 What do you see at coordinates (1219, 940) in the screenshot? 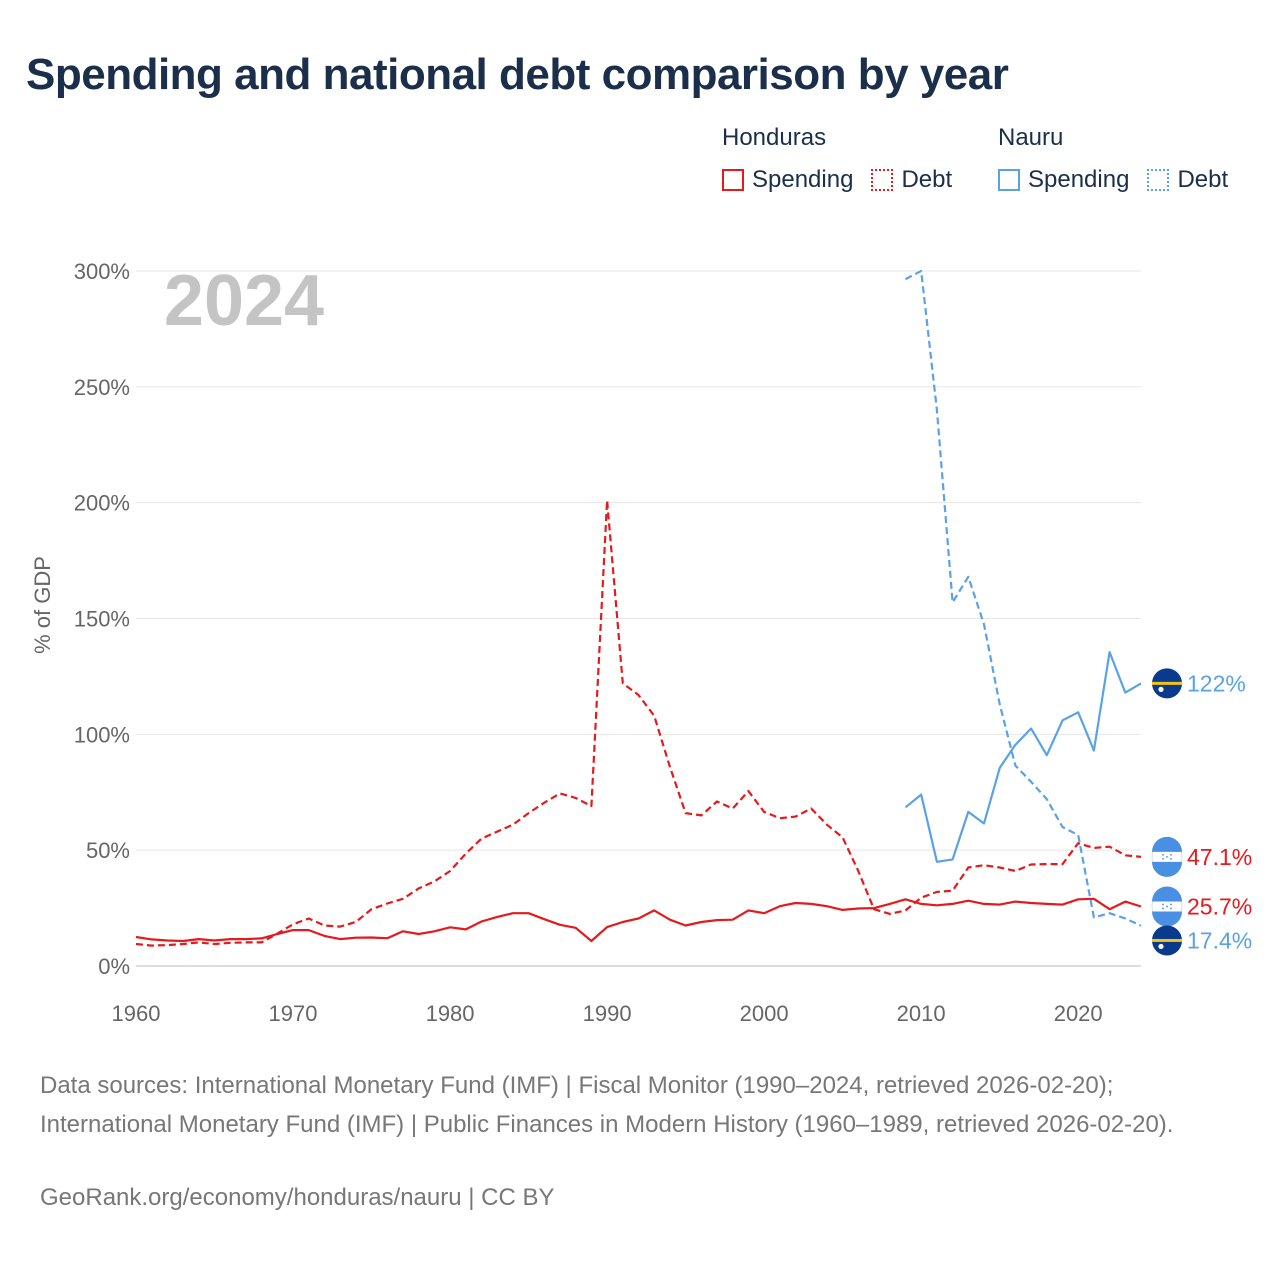
I see `end-value-label: 17.4%` at bounding box center [1219, 940].